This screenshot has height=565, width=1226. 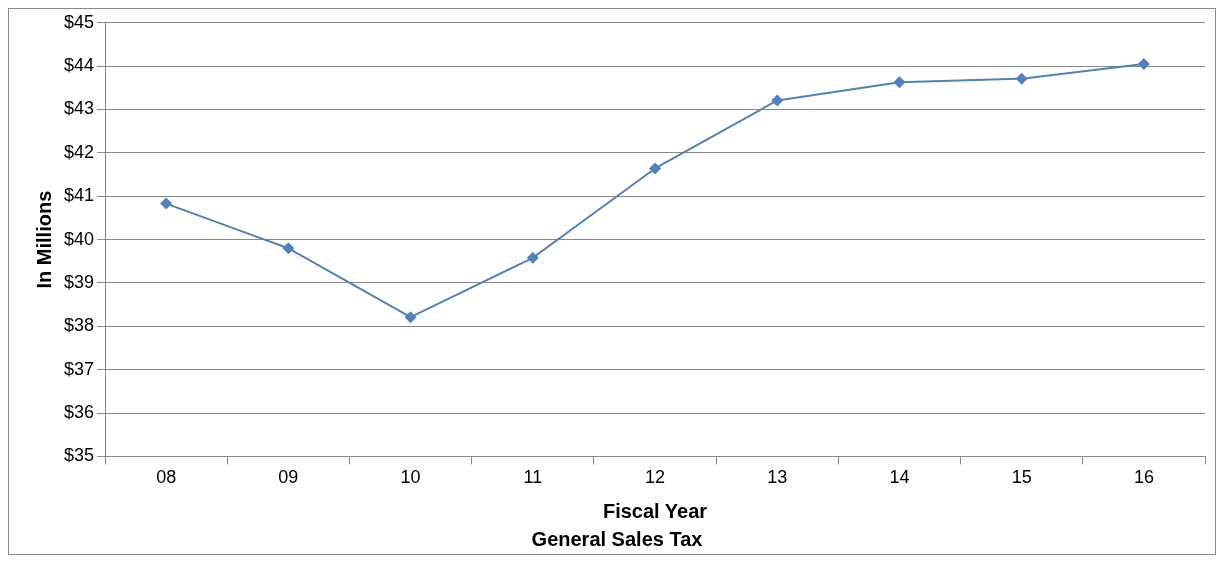 I want to click on y-tick-label: $42, so click(x=79, y=151).